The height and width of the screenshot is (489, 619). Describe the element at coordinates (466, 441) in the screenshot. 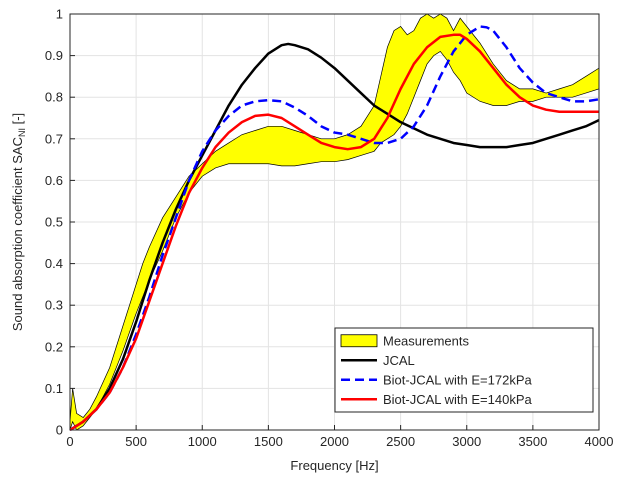

I see `x-tick-label: 3000` at that location.